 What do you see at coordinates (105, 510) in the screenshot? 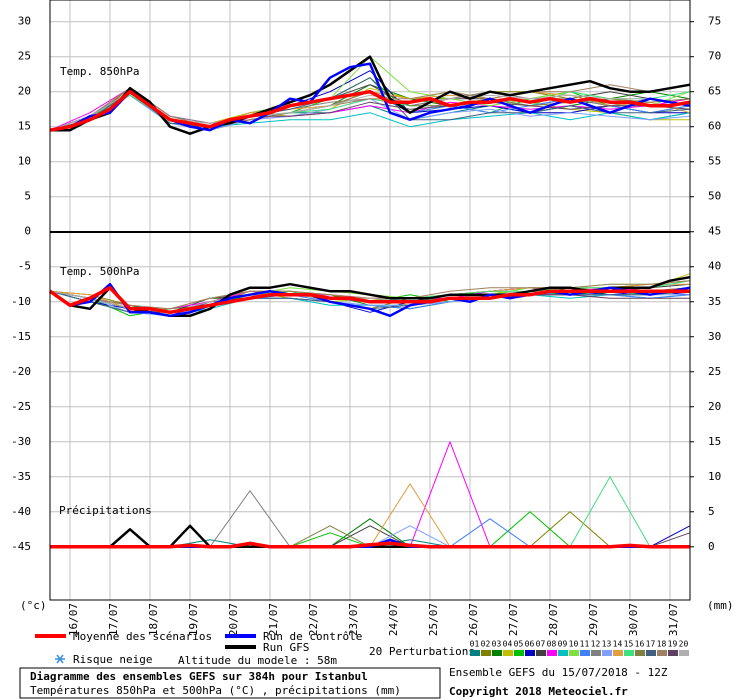
I see `annotation: Précipitations` at bounding box center [105, 510].